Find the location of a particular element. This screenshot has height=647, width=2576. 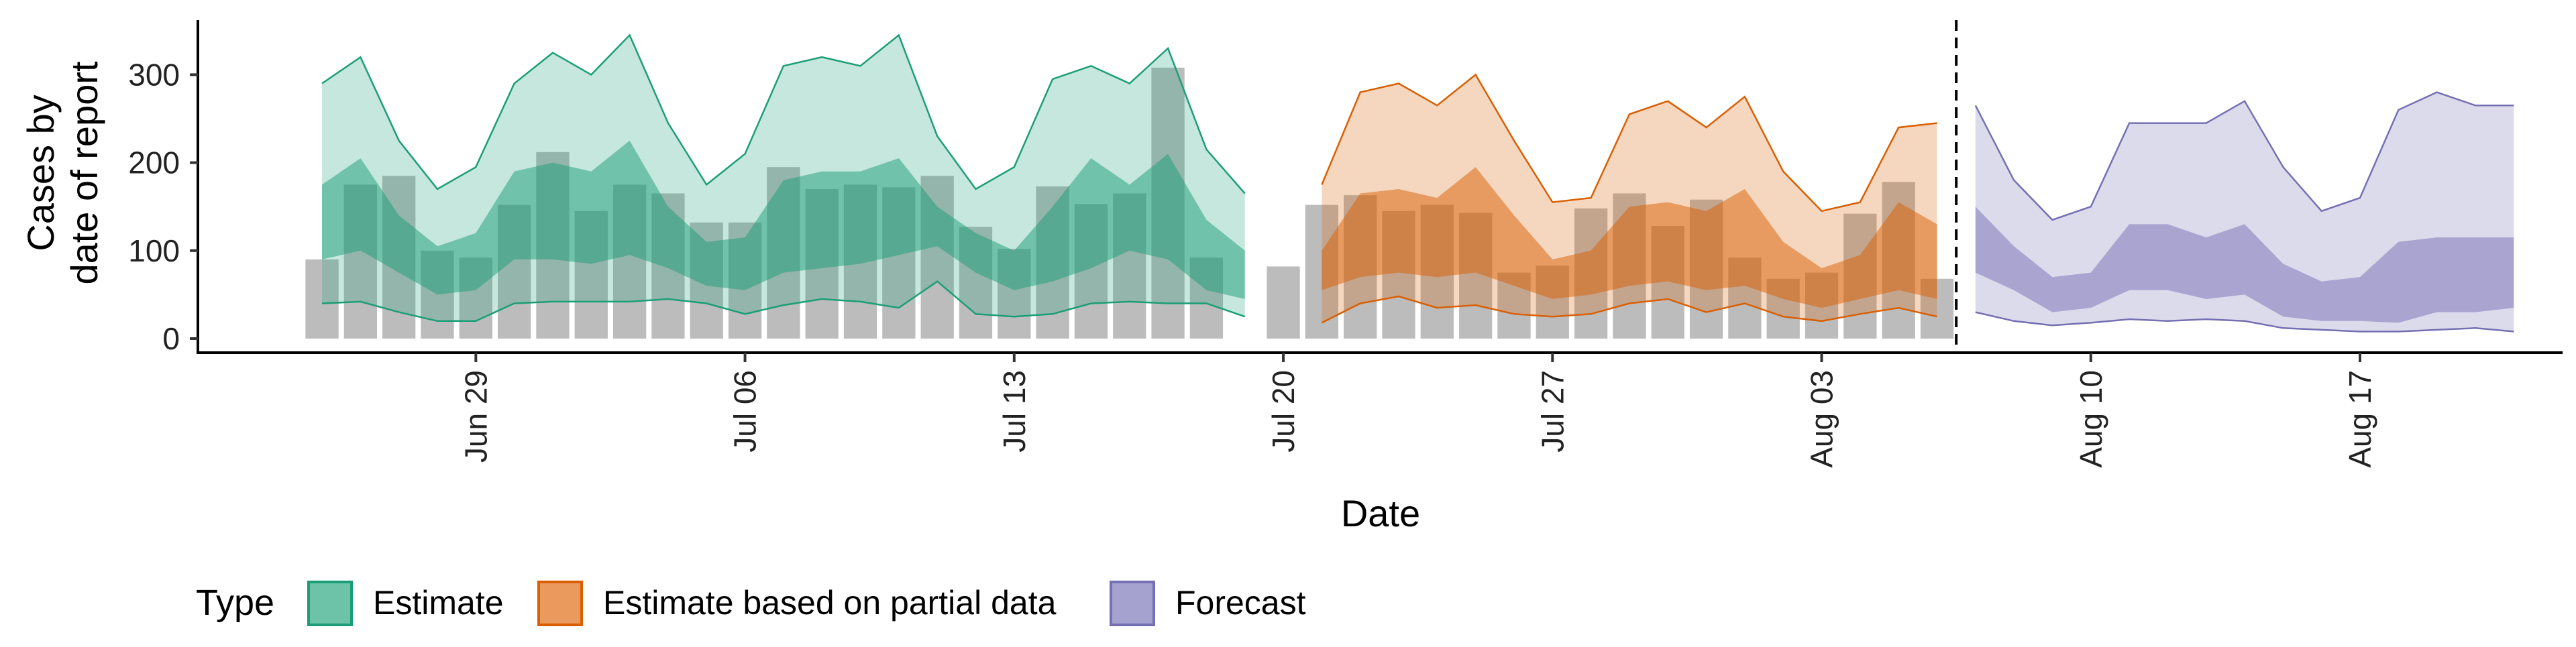

ribbon-90-upper-edge-estimate-based-on-partial-data is located at coordinates (1629, 143).